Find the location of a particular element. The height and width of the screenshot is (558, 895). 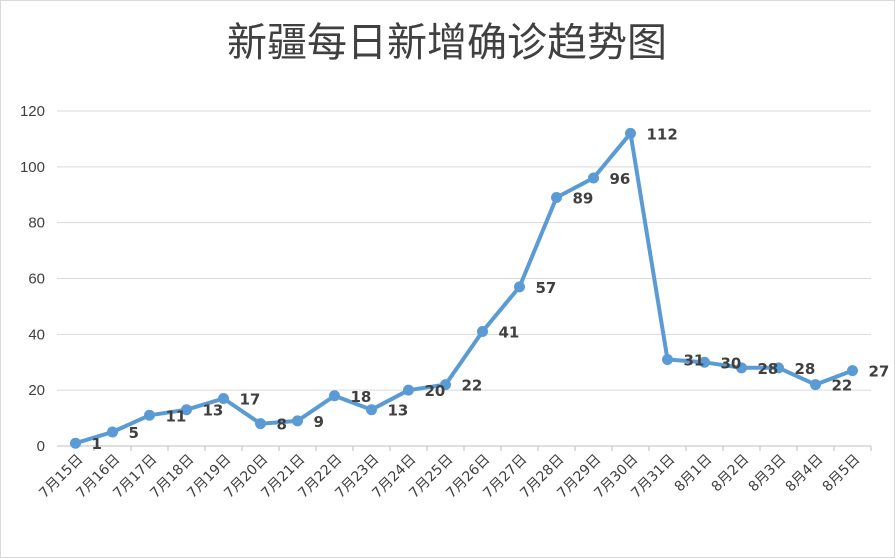

data-label: 89 is located at coordinates (583, 199).